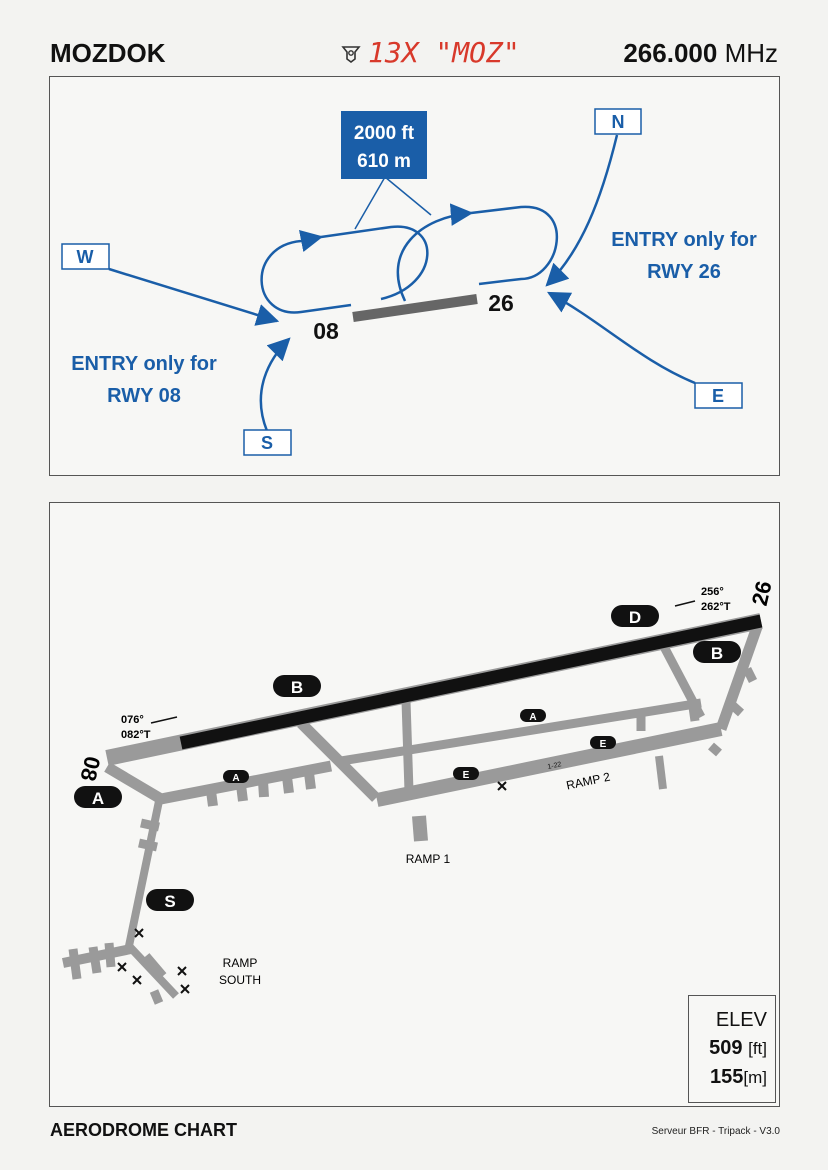 Image resolution: width=828 pixels, height=1170 pixels. I want to click on heading-26-arrow, so click(685, 603).